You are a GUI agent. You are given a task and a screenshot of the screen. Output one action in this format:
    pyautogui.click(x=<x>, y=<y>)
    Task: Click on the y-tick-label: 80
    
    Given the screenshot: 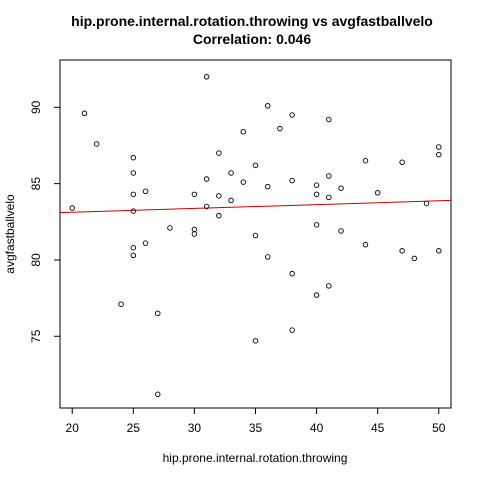 What is the action you would take?
    pyautogui.click(x=36, y=260)
    